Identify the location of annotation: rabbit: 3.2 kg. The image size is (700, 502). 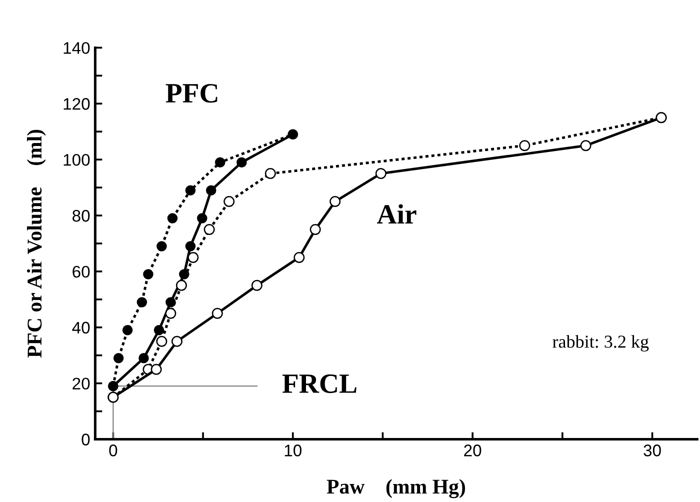
(600, 343).